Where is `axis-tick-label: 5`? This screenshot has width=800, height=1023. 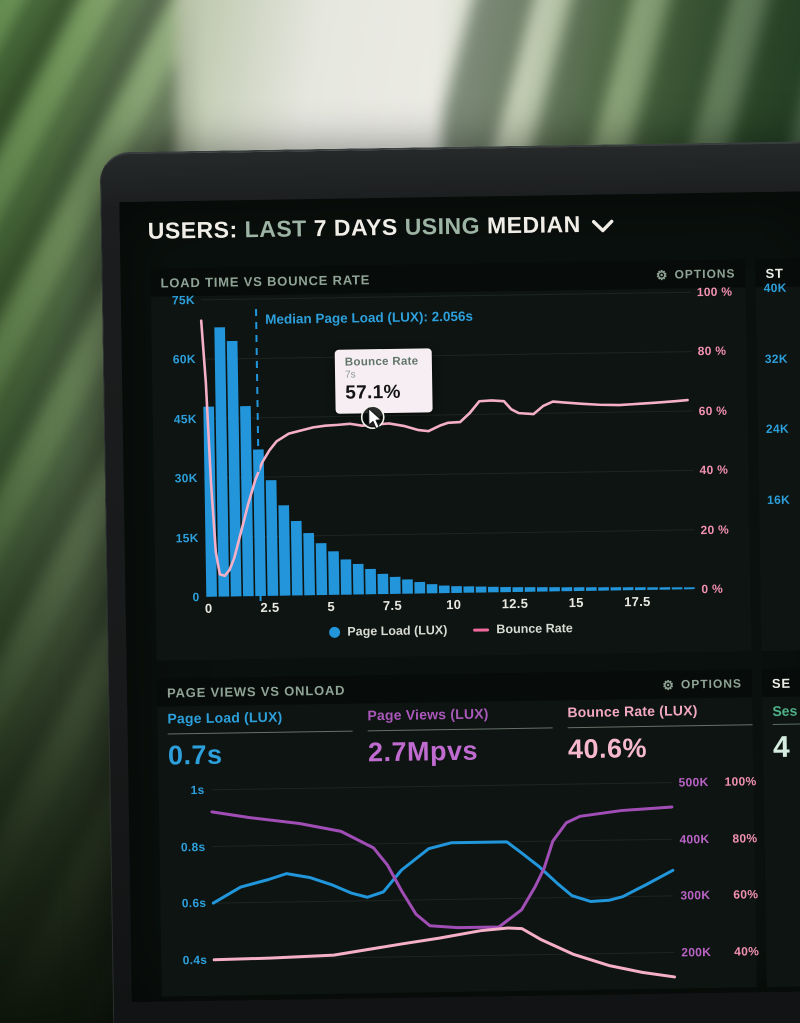 axis-tick-label: 5 is located at coordinates (331, 606).